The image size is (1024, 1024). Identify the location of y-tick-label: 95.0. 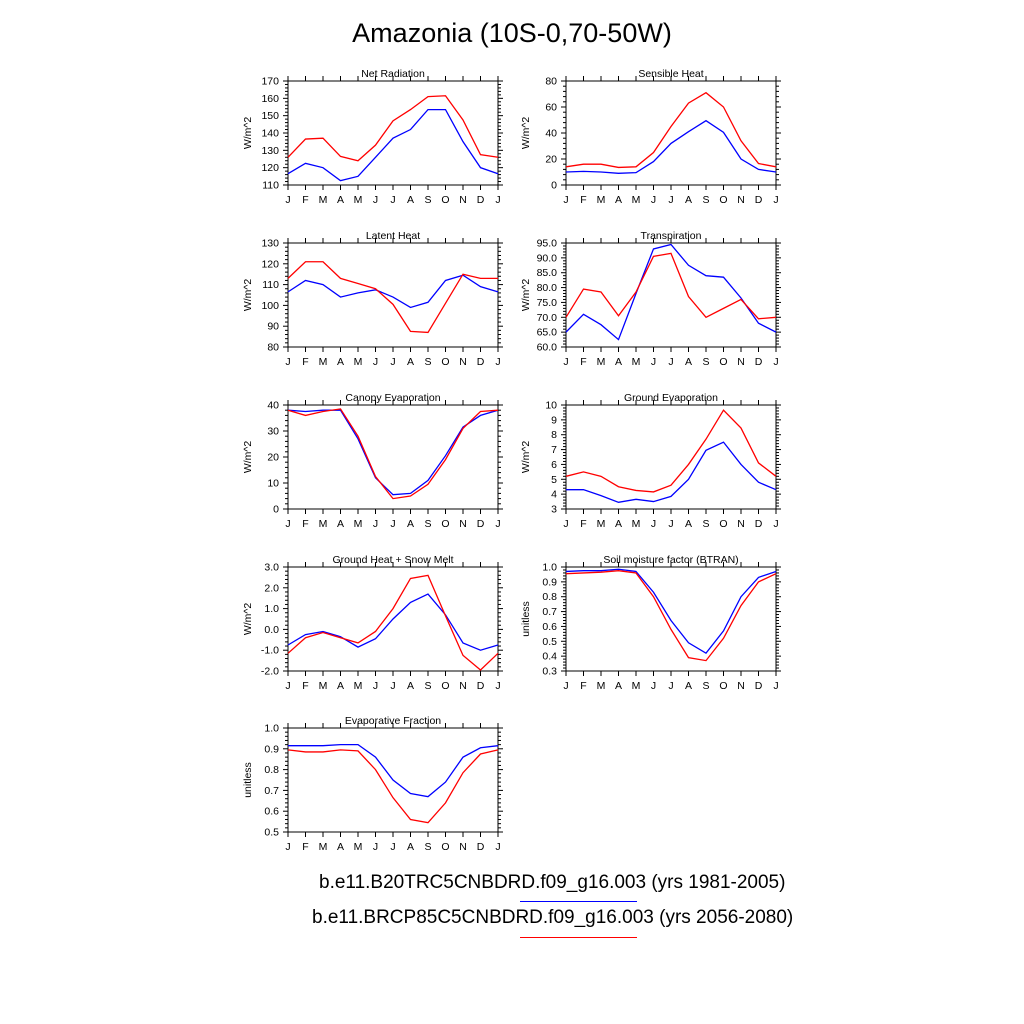
(547, 244).